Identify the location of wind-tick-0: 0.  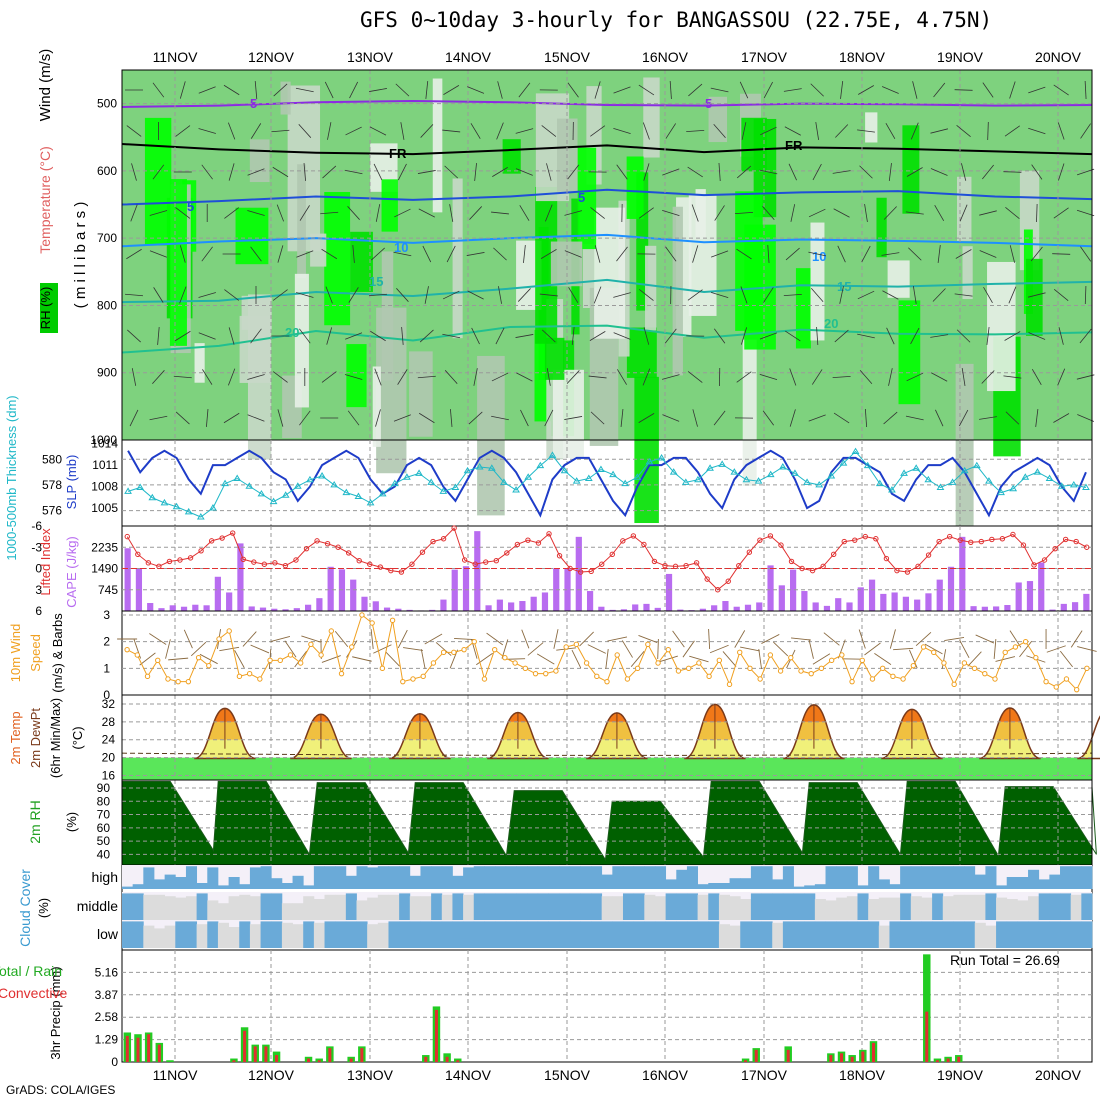
(106, 695).